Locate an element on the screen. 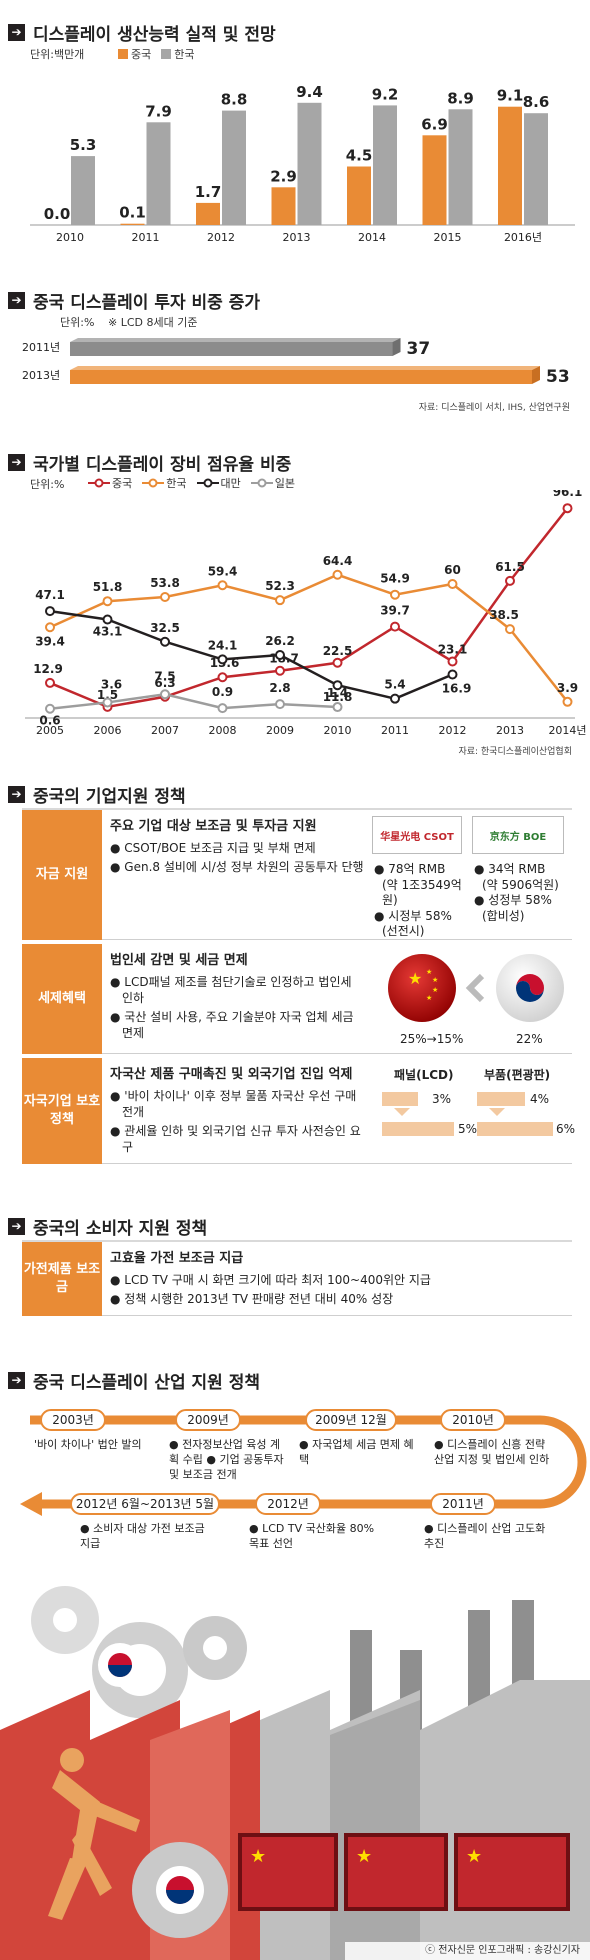 The width and height of the screenshot is (590, 1960). timeline-date: 2003년 is located at coordinates (73, 1420).